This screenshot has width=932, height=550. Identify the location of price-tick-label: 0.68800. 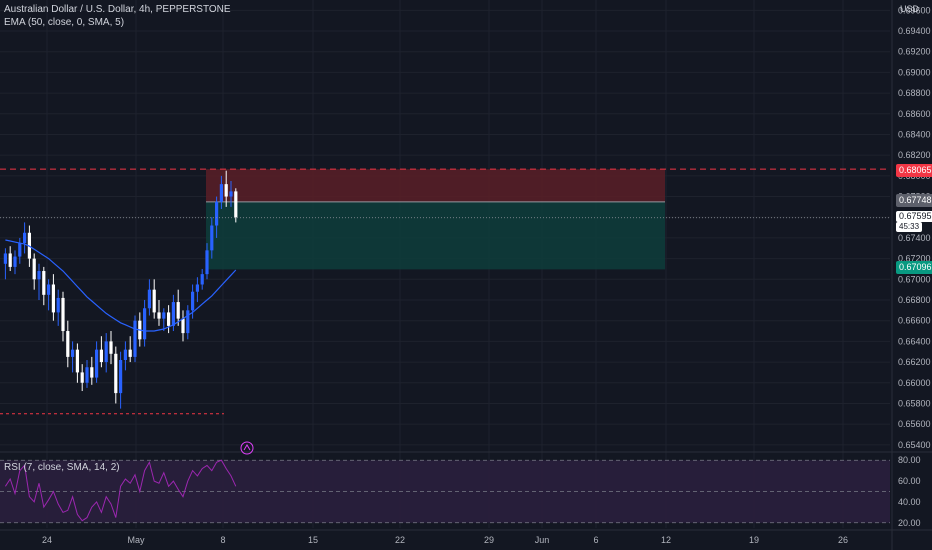
(914, 93).